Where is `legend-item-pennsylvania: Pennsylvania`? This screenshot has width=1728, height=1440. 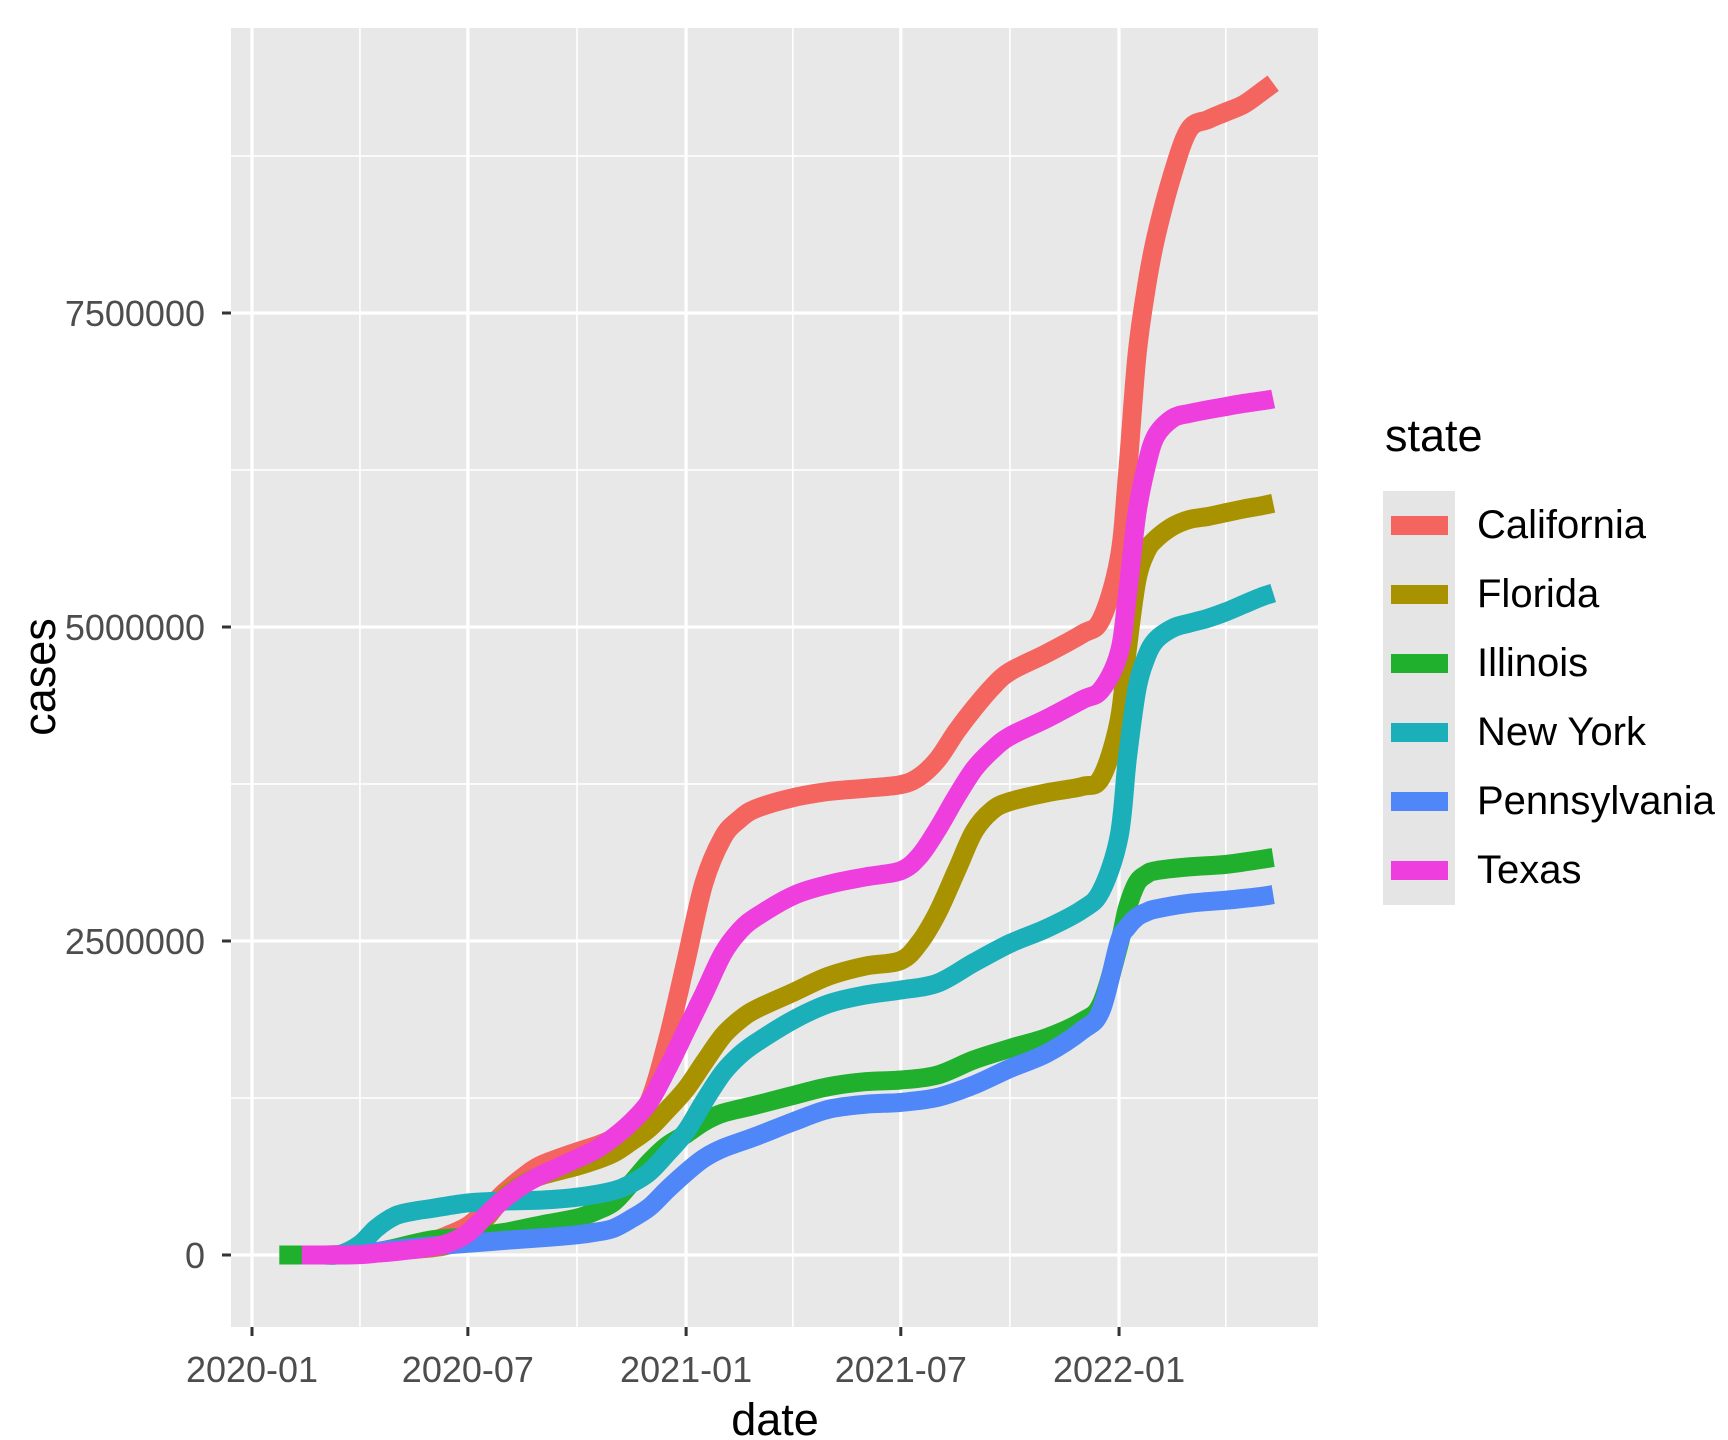 legend-item-pennsylvania: Pennsylvania is located at coordinates (1549, 801).